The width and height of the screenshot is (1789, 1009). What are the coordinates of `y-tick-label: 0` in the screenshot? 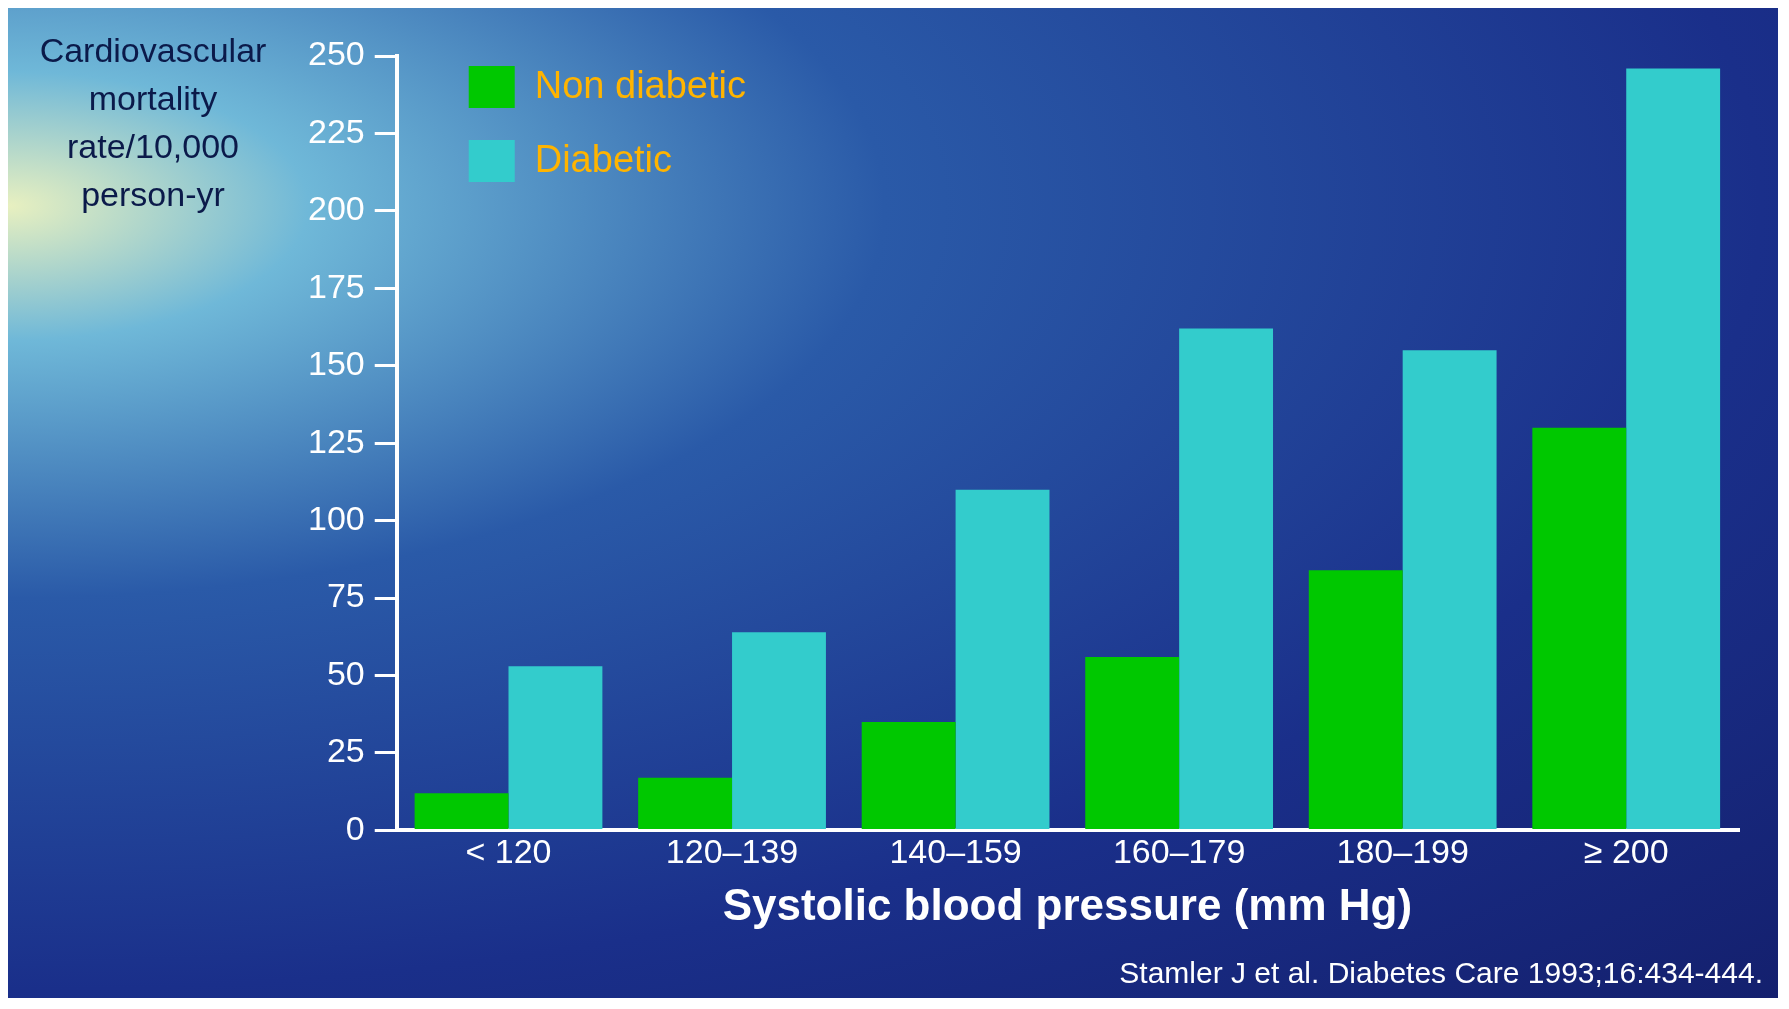 It's located at (355, 827).